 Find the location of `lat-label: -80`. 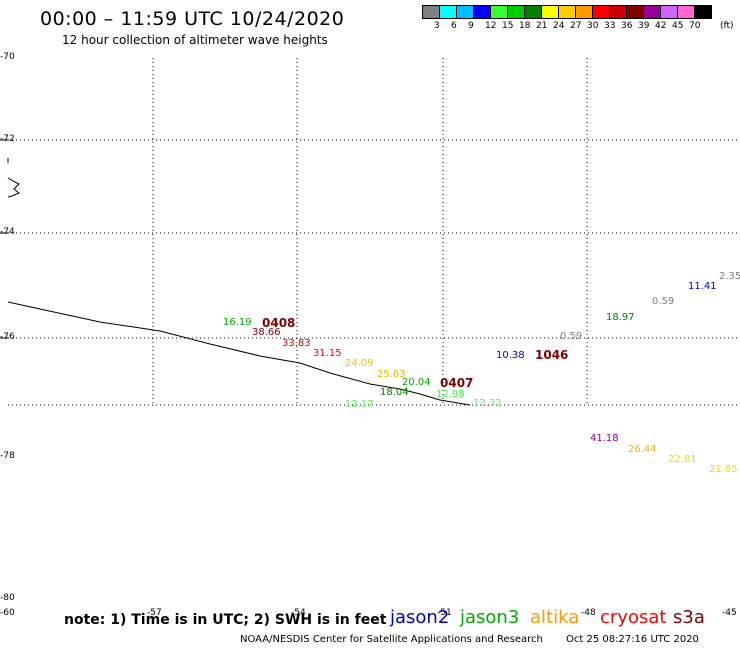

lat-label: -80 is located at coordinates (7, 598).